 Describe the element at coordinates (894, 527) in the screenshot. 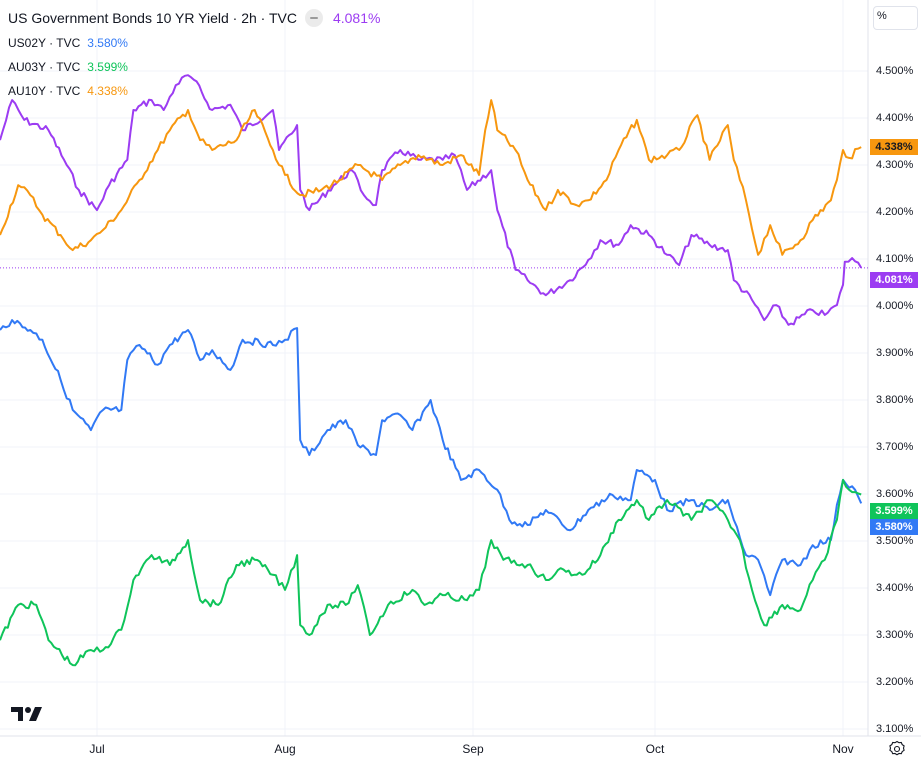

I see `price-tag-us02y: 3.580%` at that location.